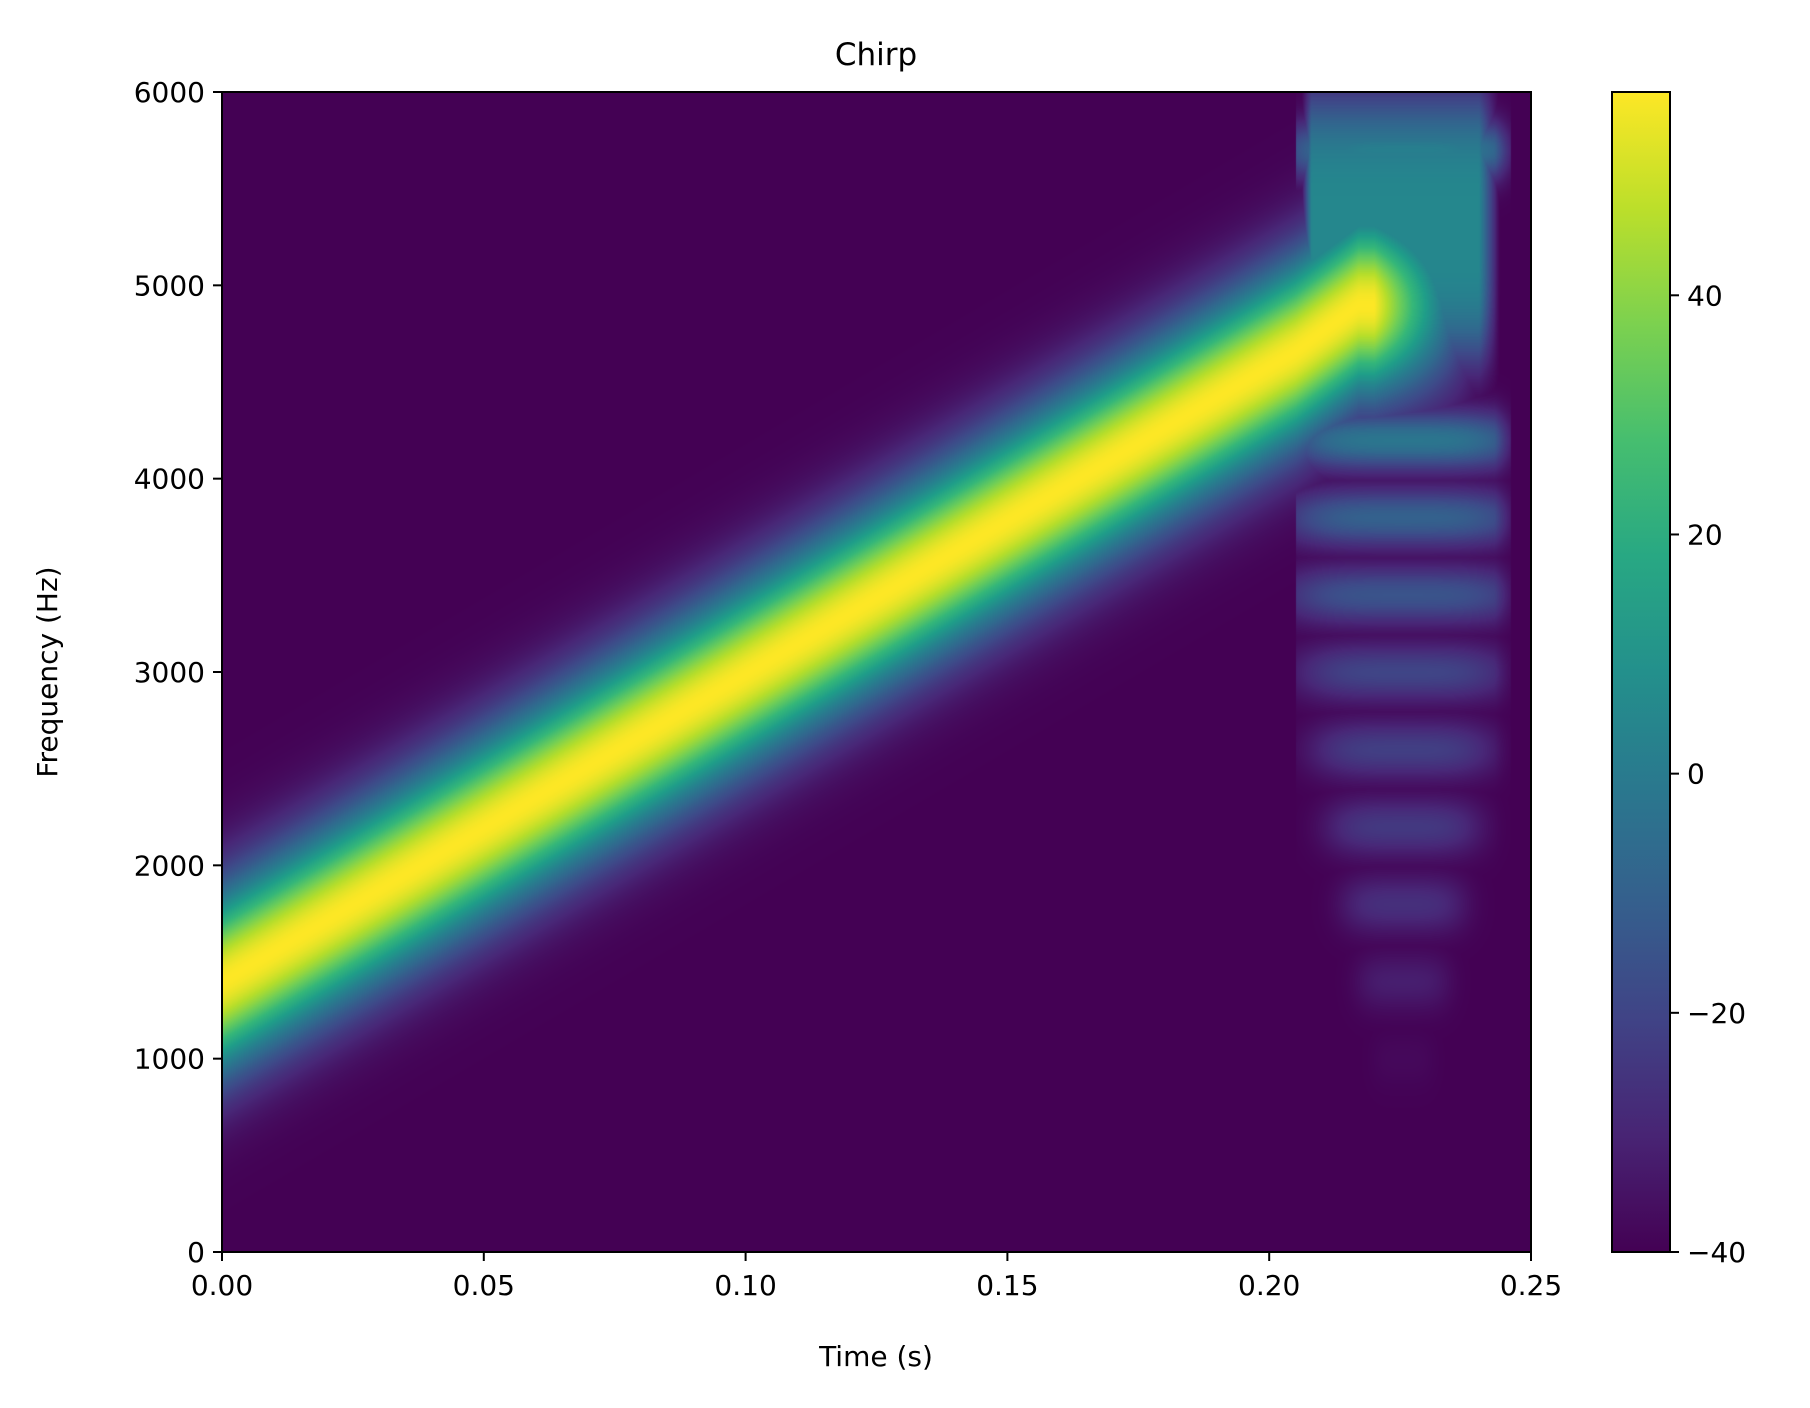 This screenshot has width=1810, height=1408. What do you see at coordinates (169, 672) in the screenshot?
I see `y-tick-label: 3000` at bounding box center [169, 672].